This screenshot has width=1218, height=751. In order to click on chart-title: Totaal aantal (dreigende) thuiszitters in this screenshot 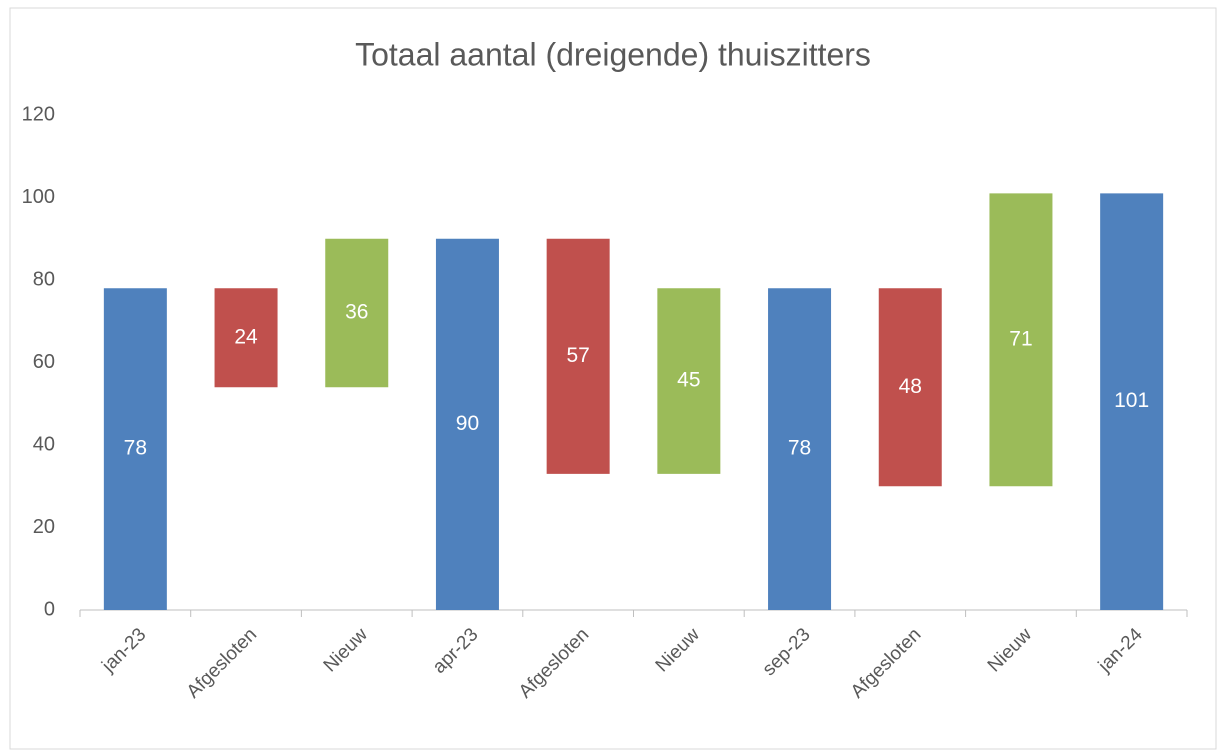, I will do `click(613, 54)`.